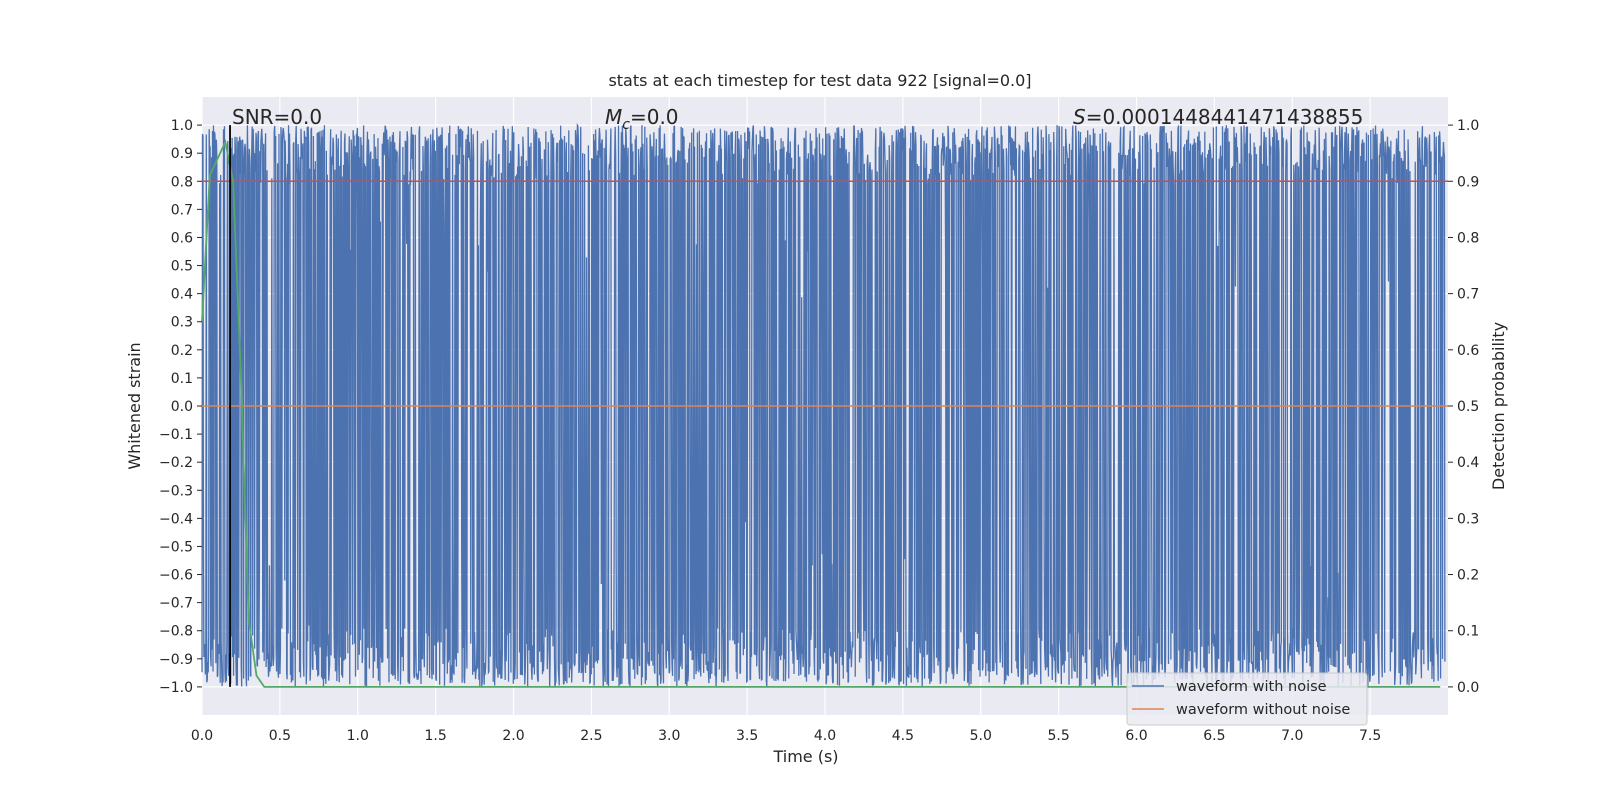 The height and width of the screenshot is (800, 1600). What do you see at coordinates (1468, 238) in the screenshot?
I see `y-right-tick-label-2: 0.8` at bounding box center [1468, 238].